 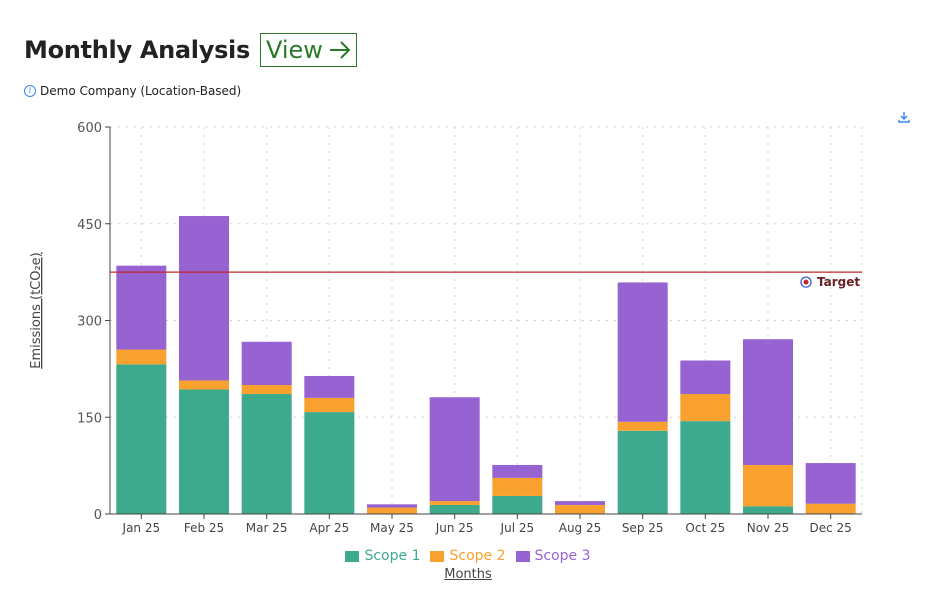 What do you see at coordinates (562, 556) in the screenshot?
I see `legend-label: Scope 3` at bounding box center [562, 556].